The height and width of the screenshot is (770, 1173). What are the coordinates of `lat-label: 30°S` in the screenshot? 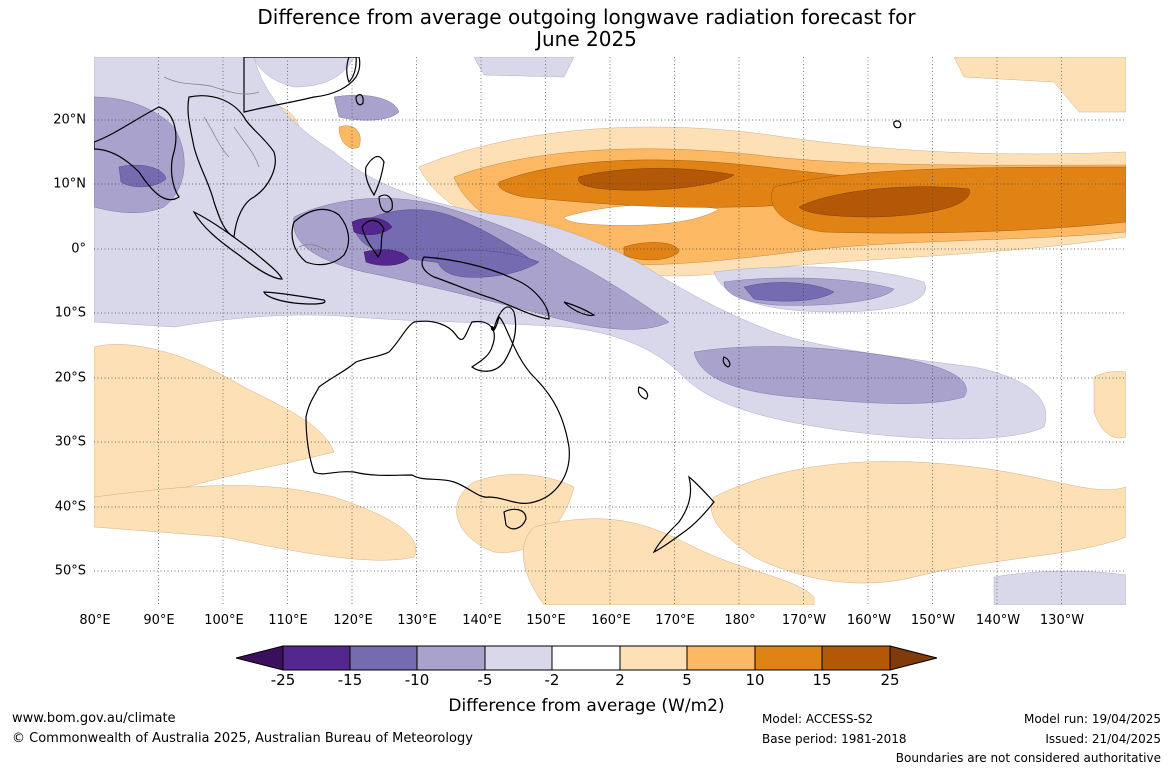 It's located at (70, 442).